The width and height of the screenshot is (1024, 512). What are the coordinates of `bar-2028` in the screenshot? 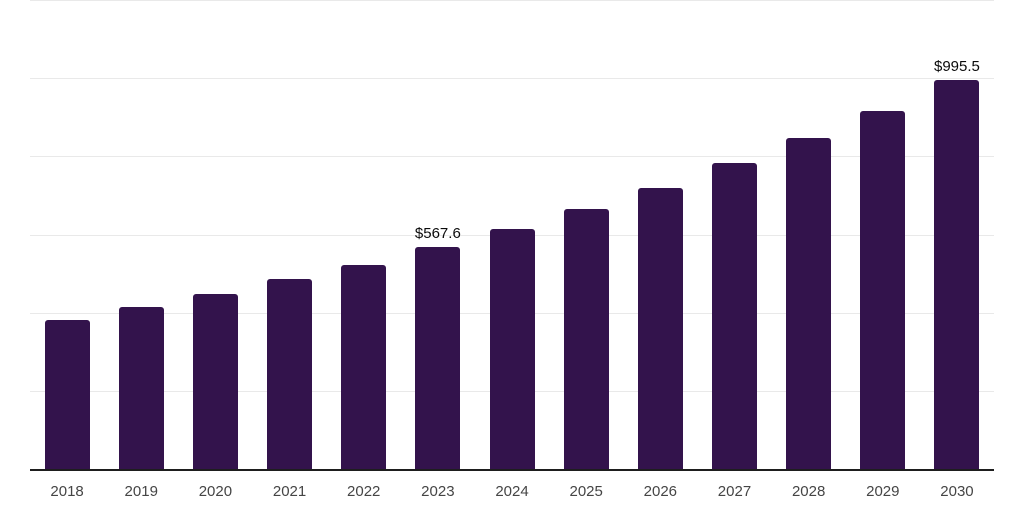 It's located at (809, 303).